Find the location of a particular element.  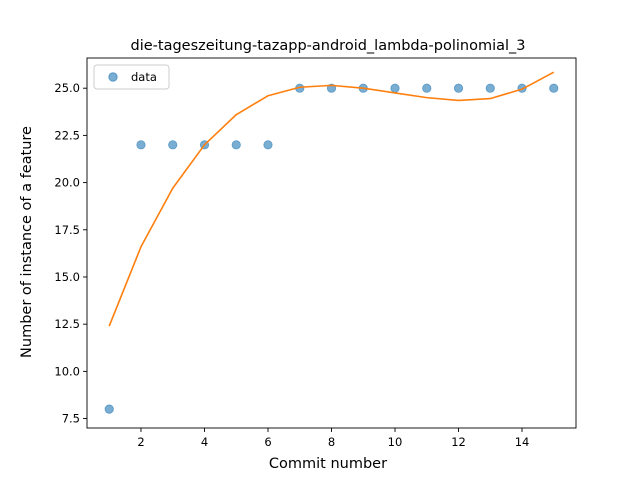

y-tick-label: 10.0 is located at coordinates (67, 371).